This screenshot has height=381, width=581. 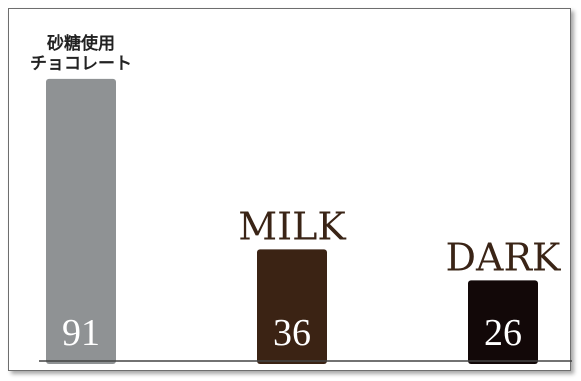 What do you see at coordinates (292, 226) in the screenshot?
I see `category-label-2: MILK` at bounding box center [292, 226].